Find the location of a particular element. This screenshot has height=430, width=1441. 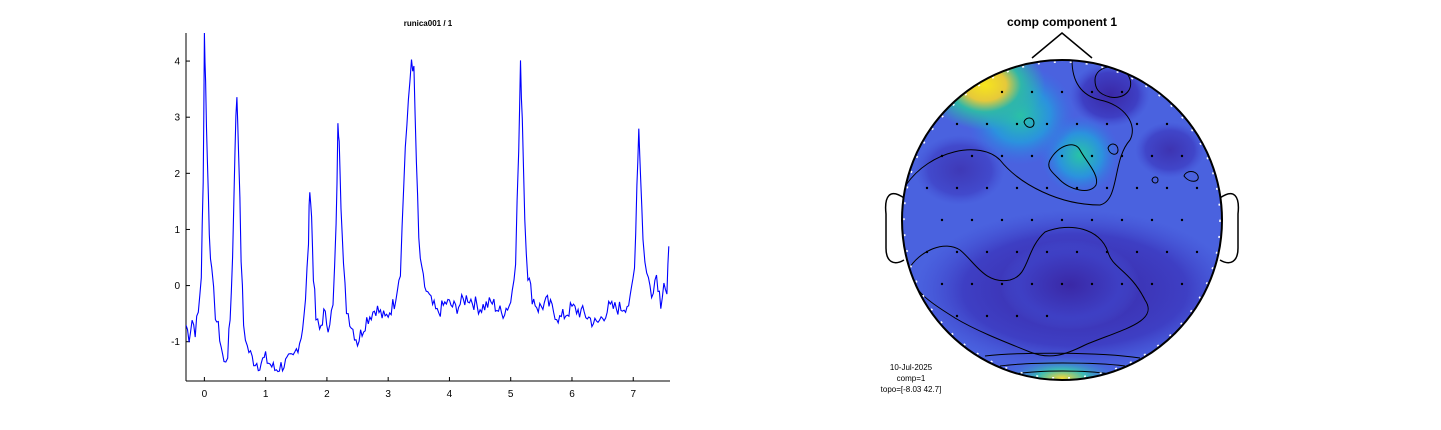

y-tick-label: 0 is located at coordinates (177, 286).